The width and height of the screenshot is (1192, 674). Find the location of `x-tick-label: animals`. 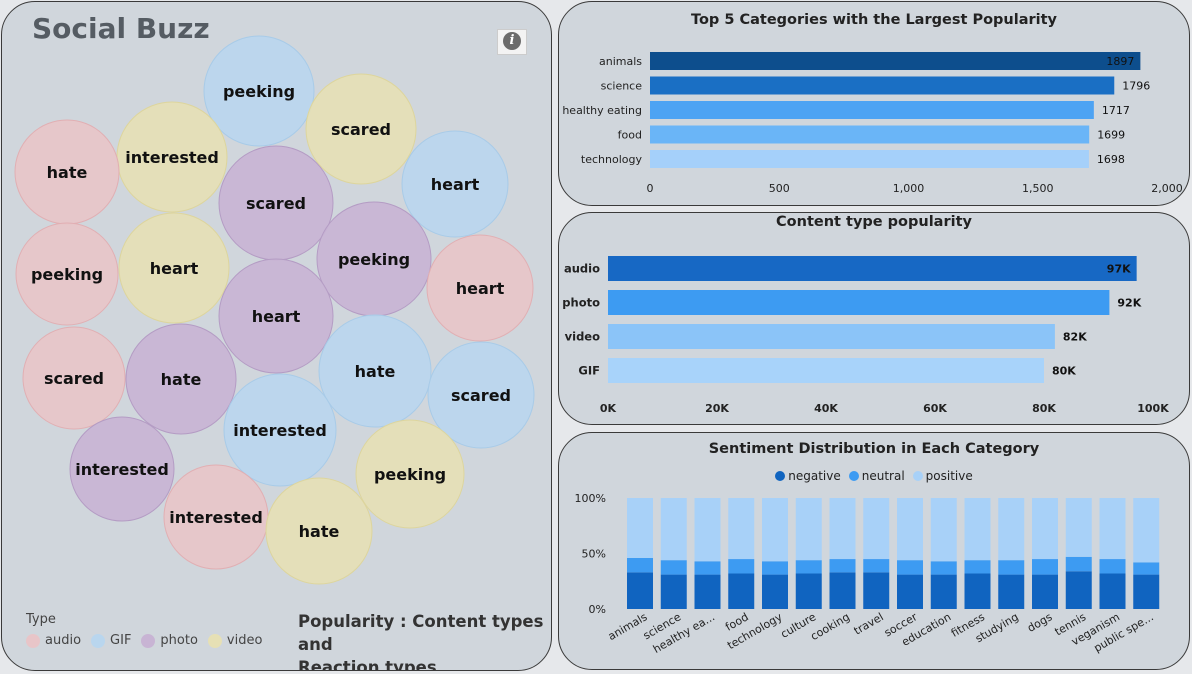

x-tick-label: animals is located at coordinates (628, 626).